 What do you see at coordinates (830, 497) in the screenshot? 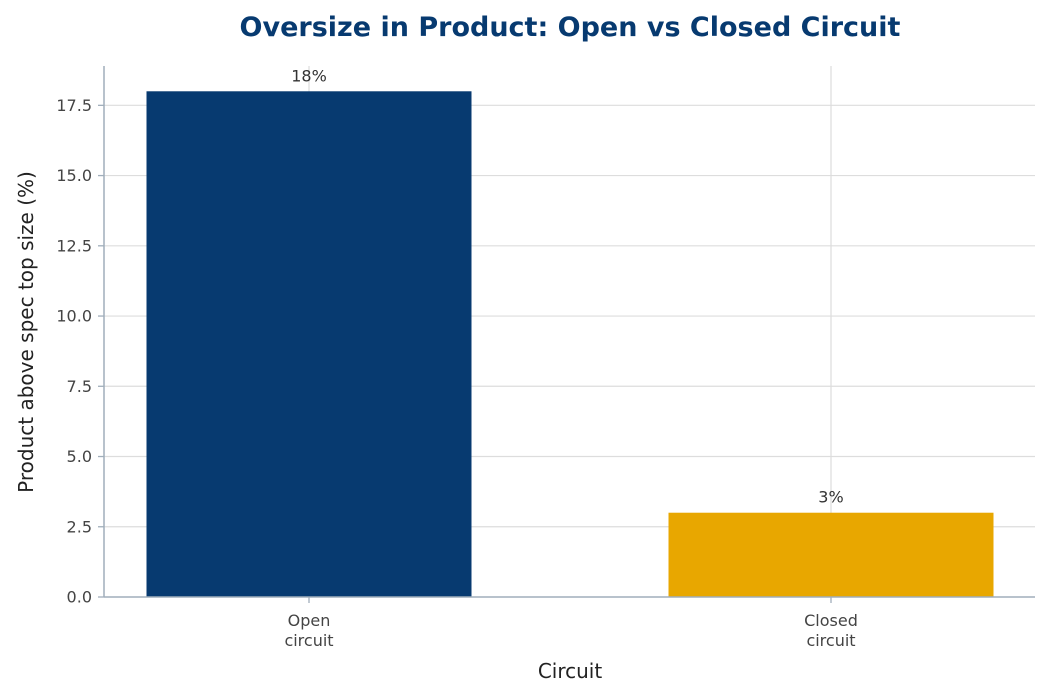
I see `bar-value-label: 3%` at bounding box center [830, 497].